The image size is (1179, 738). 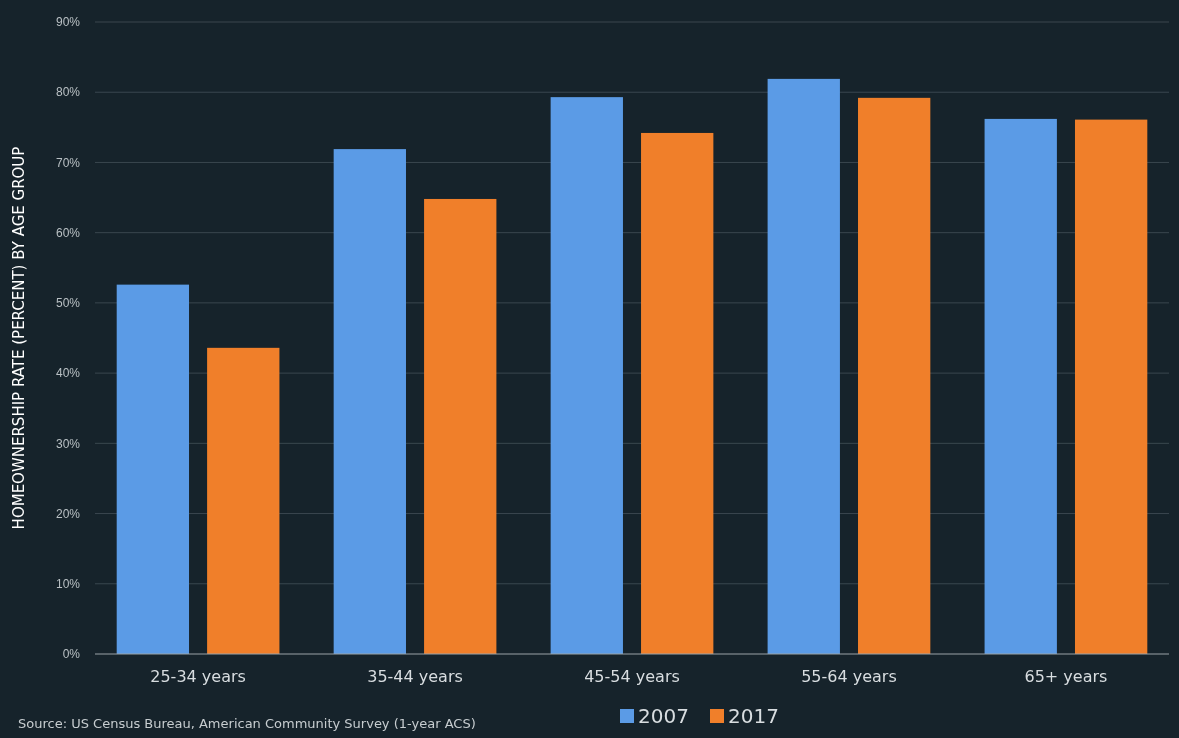 What do you see at coordinates (71, 654) in the screenshot?
I see `y-tick-label: 0%` at bounding box center [71, 654].